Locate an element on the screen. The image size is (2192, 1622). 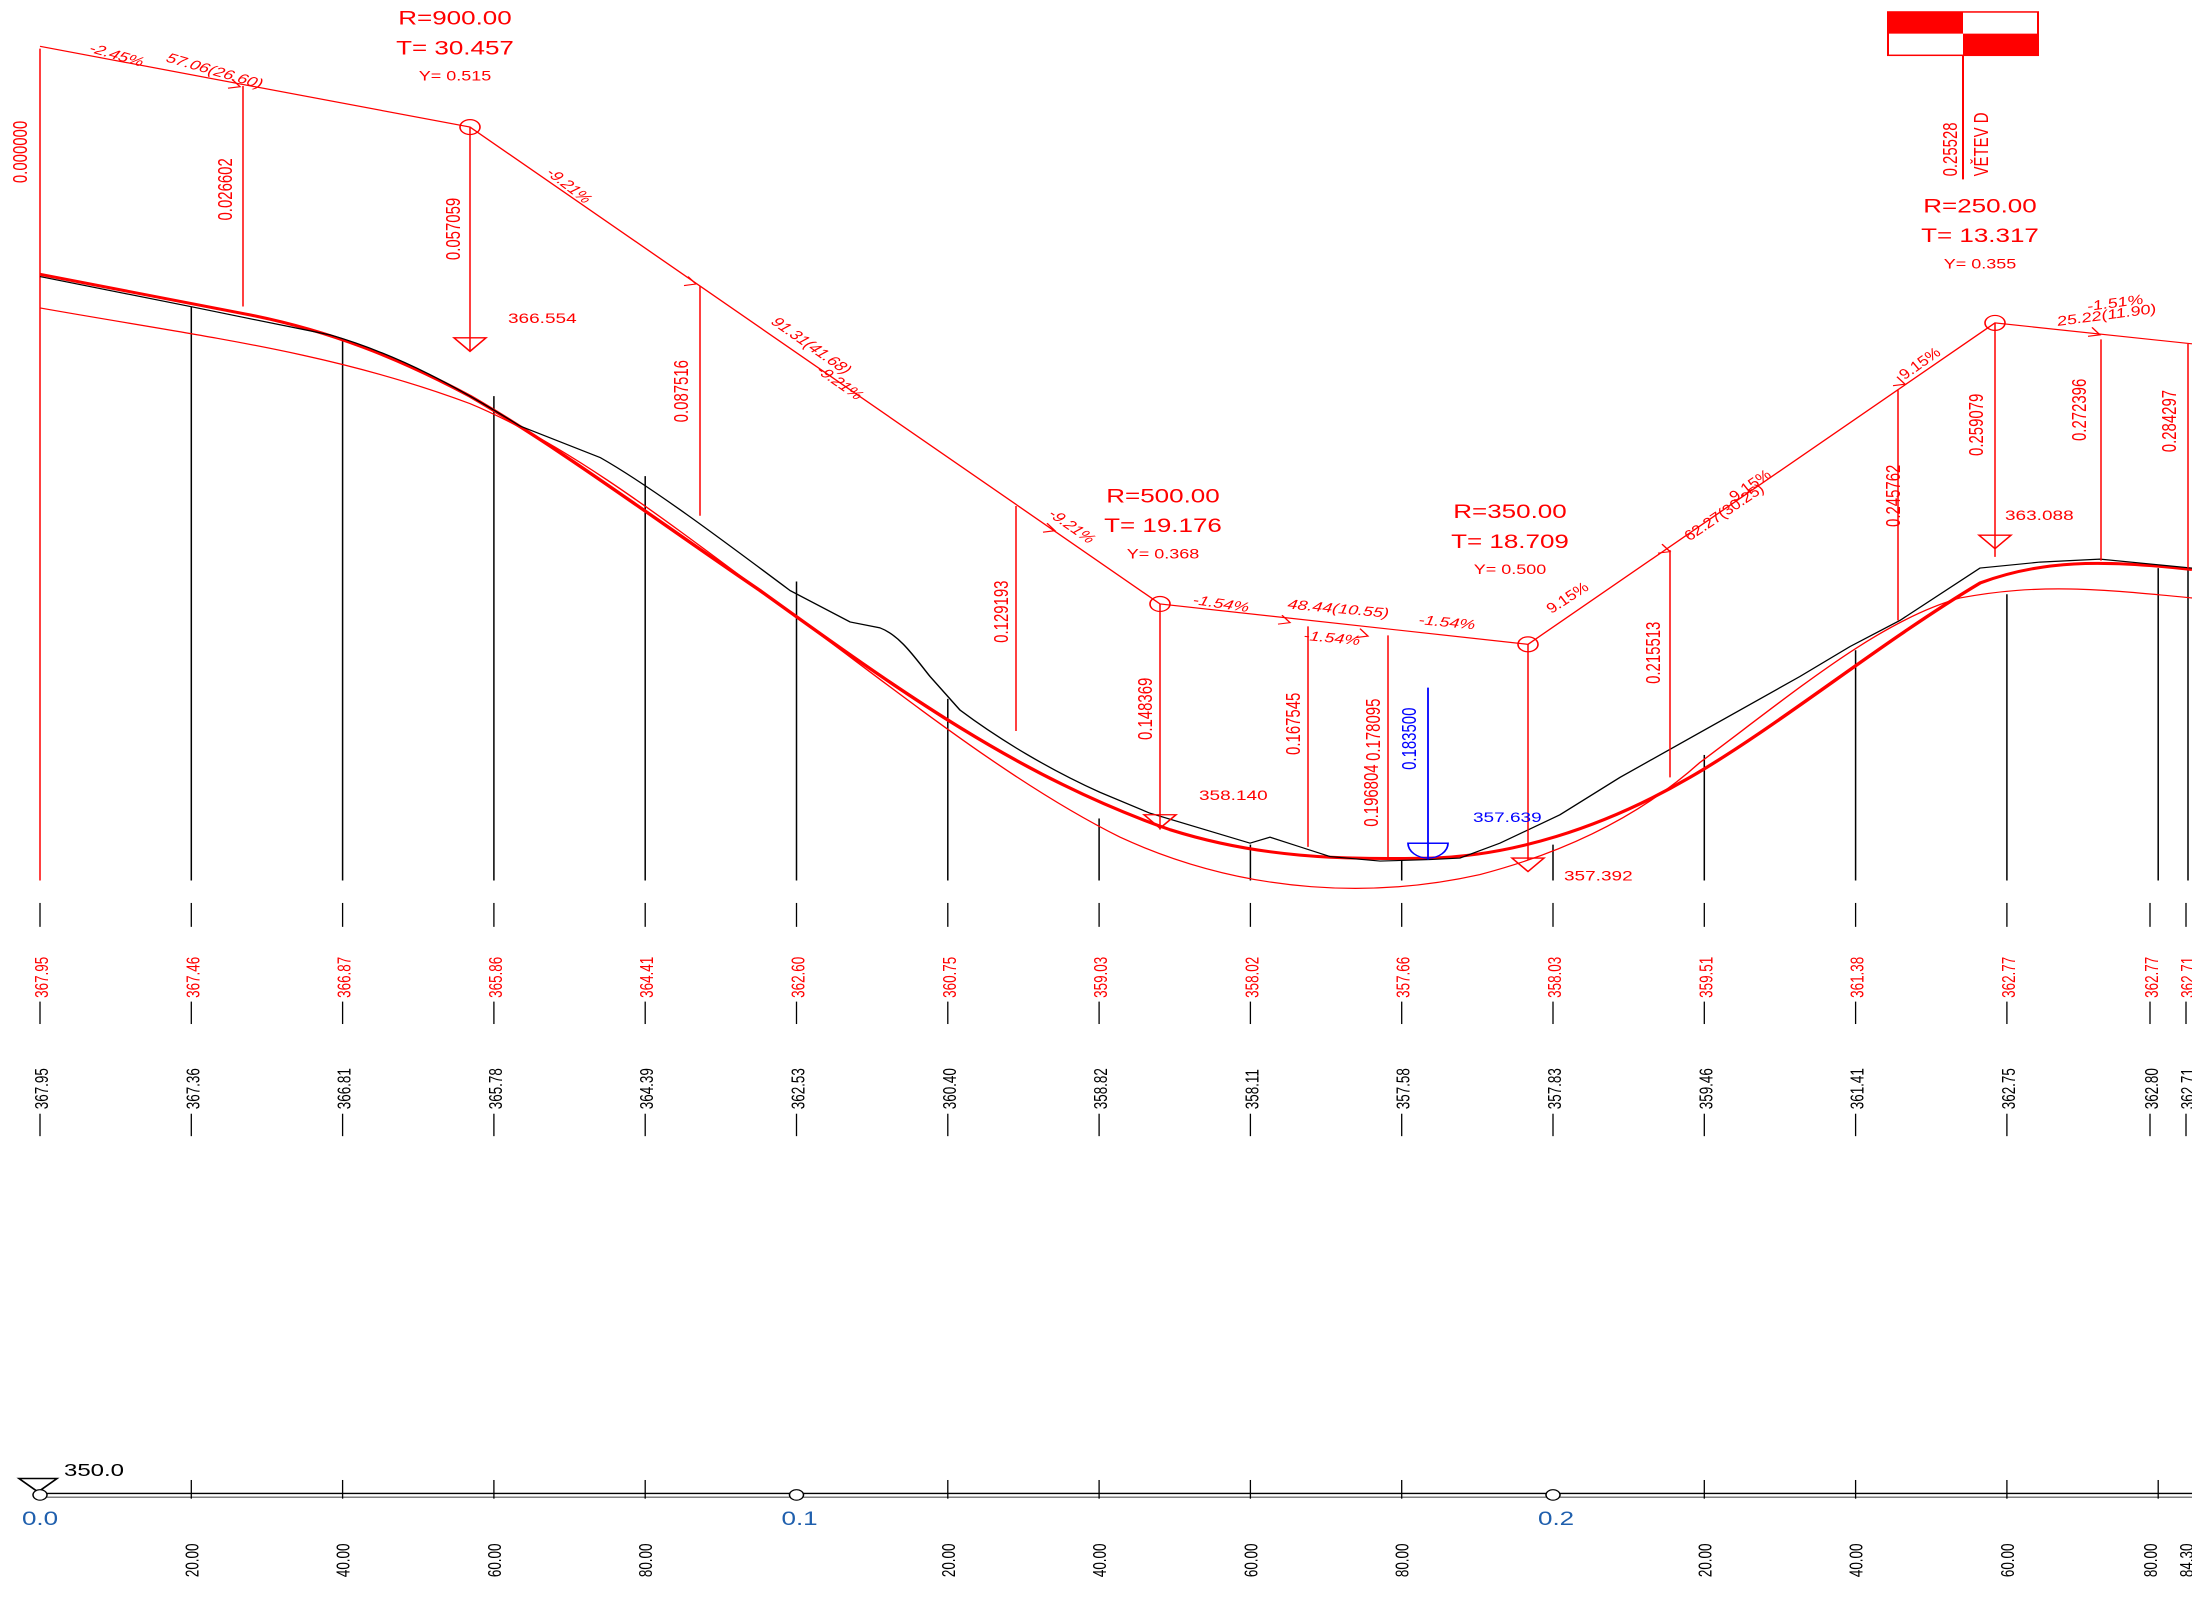
curve-tangent: T= 13.317 is located at coordinates (1980, 235).